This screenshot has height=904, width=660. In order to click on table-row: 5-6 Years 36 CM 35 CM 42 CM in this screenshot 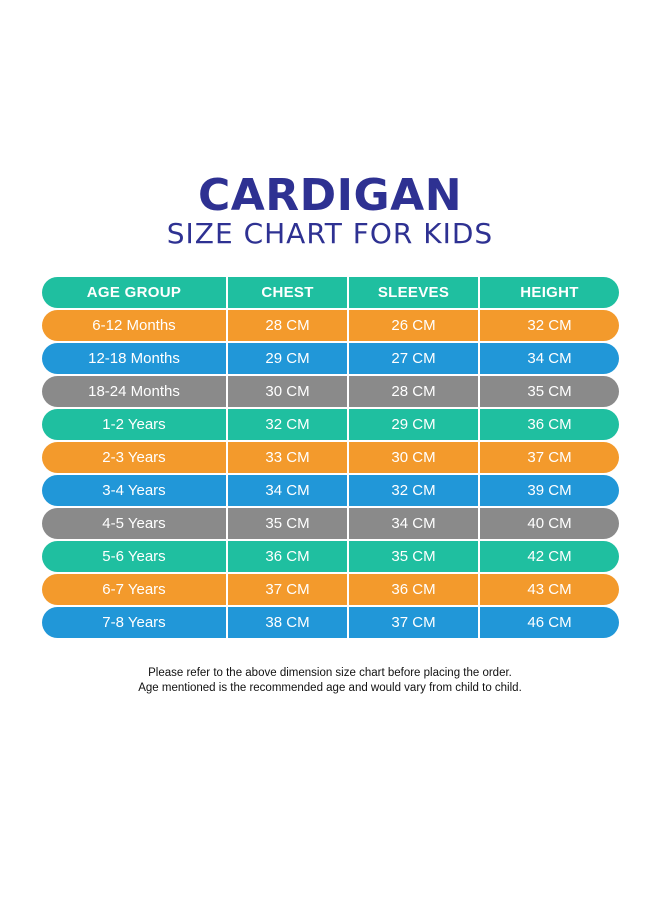, I will do `click(330, 556)`.